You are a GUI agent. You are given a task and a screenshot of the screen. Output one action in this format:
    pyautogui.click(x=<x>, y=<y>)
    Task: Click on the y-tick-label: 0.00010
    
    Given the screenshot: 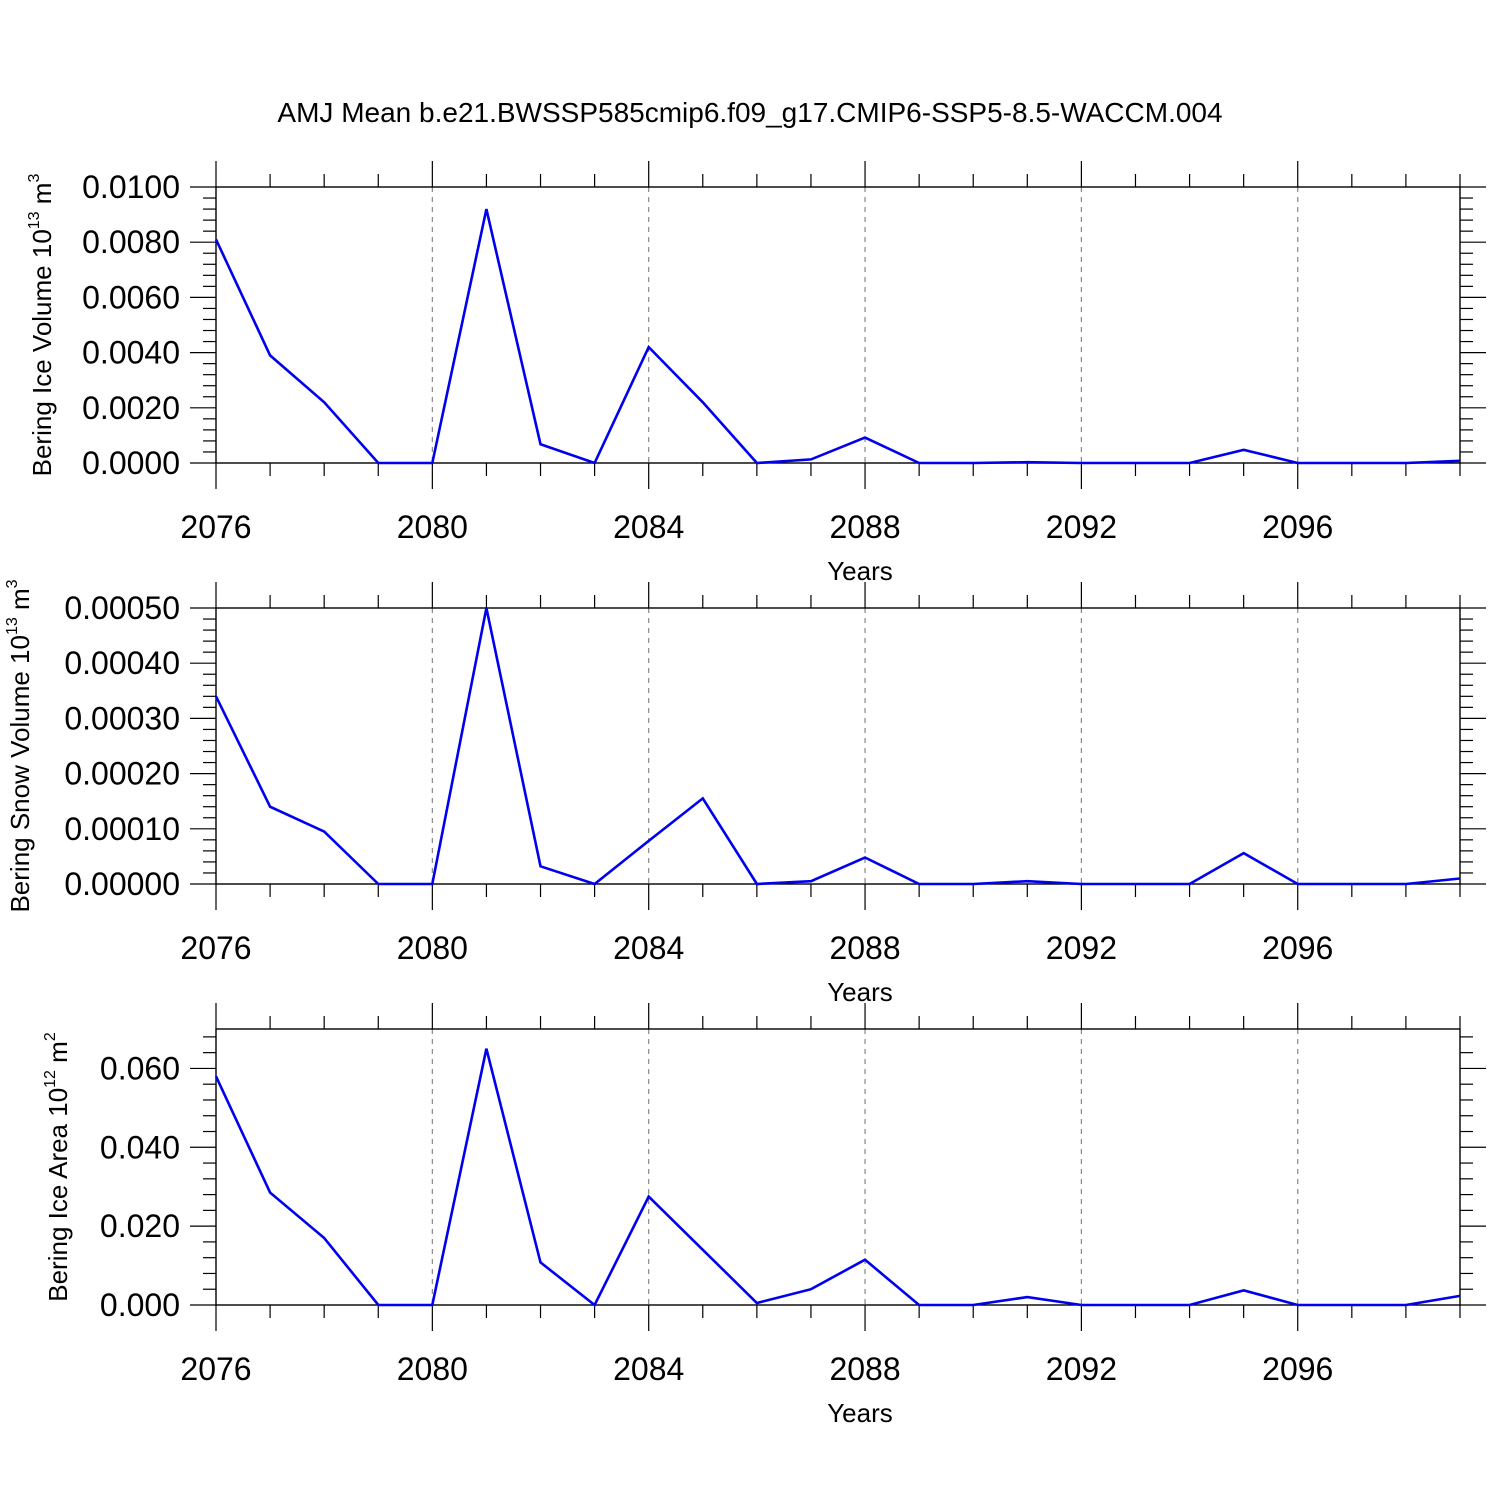 What is the action you would take?
    pyautogui.click(x=122, y=829)
    